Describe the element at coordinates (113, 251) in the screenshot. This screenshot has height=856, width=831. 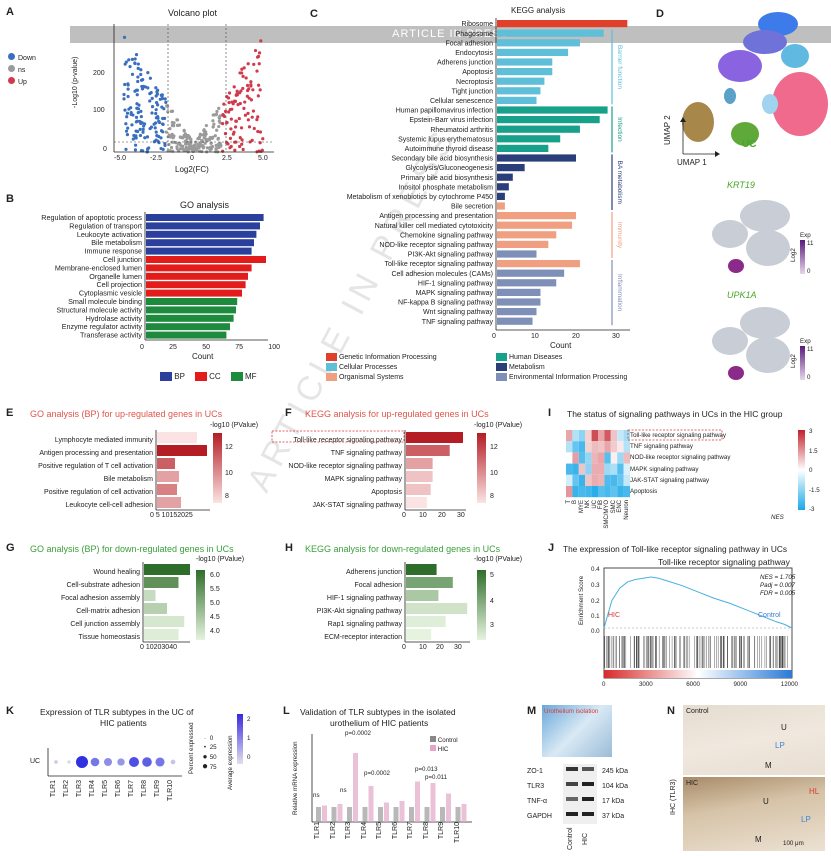
I see `bar-label: Immune response` at that location.